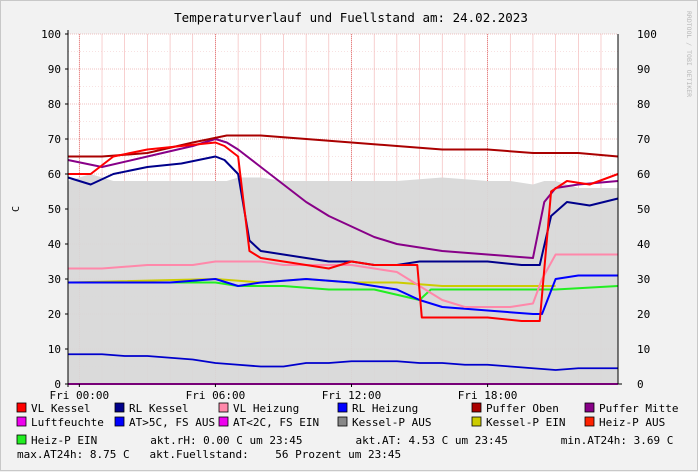 The image size is (698, 472). Describe the element at coordinates (276, 422) in the screenshot. I see `legend-label: AT<2C, FS EIN` at that location.